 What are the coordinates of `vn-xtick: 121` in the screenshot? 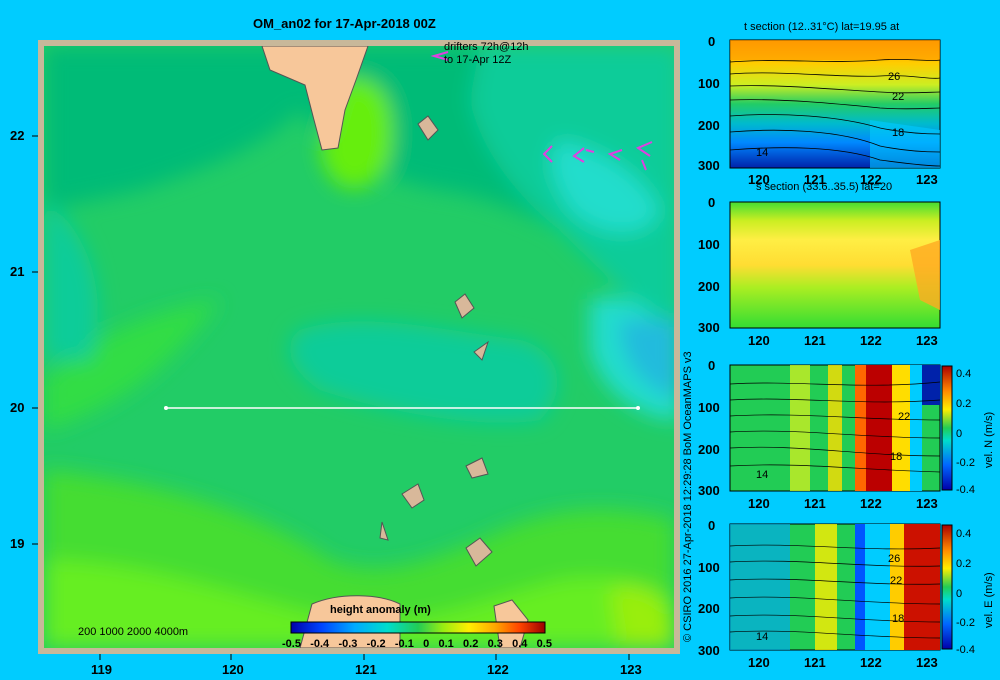 It's located at (815, 503).